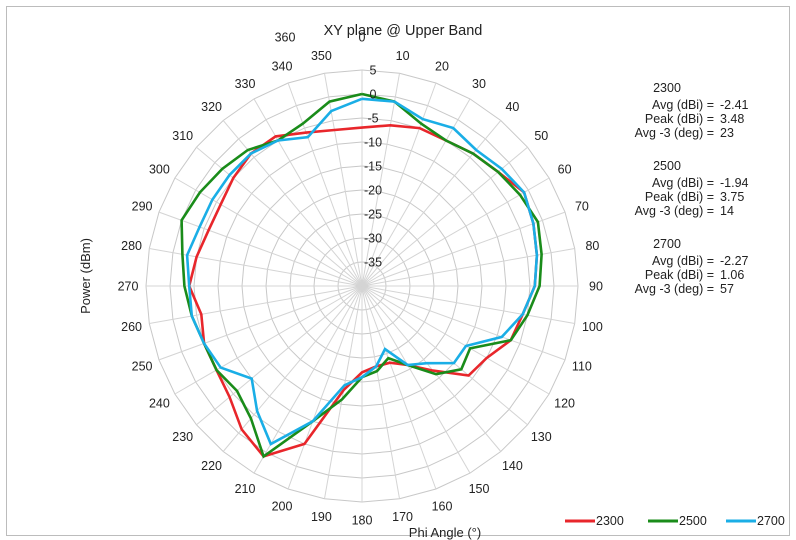 The height and width of the screenshot is (540, 796). I want to click on angle-tick-label: 250, so click(142, 367).